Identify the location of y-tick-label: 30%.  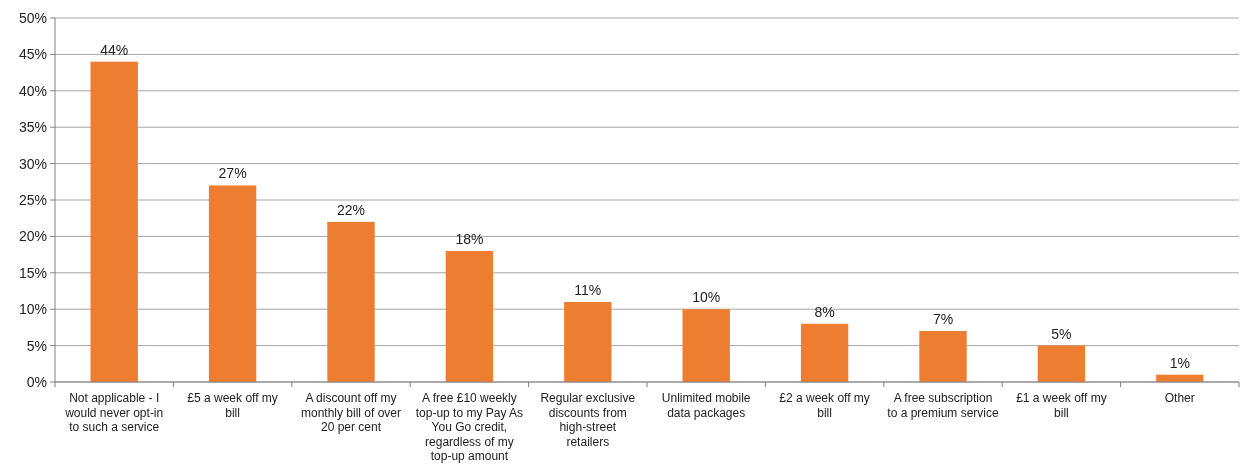
(32, 163).